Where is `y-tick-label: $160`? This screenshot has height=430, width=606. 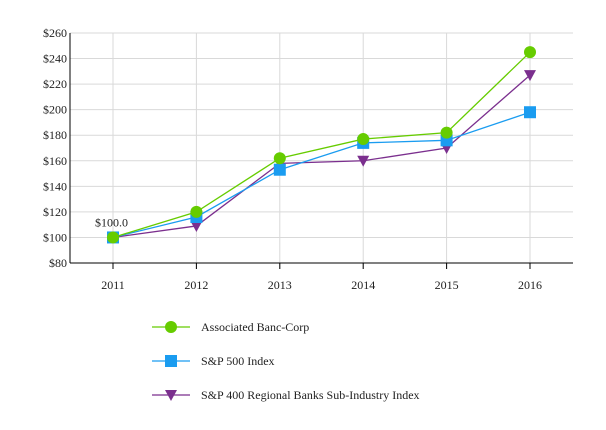 y-tick-label: $160 is located at coordinates (55, 161).